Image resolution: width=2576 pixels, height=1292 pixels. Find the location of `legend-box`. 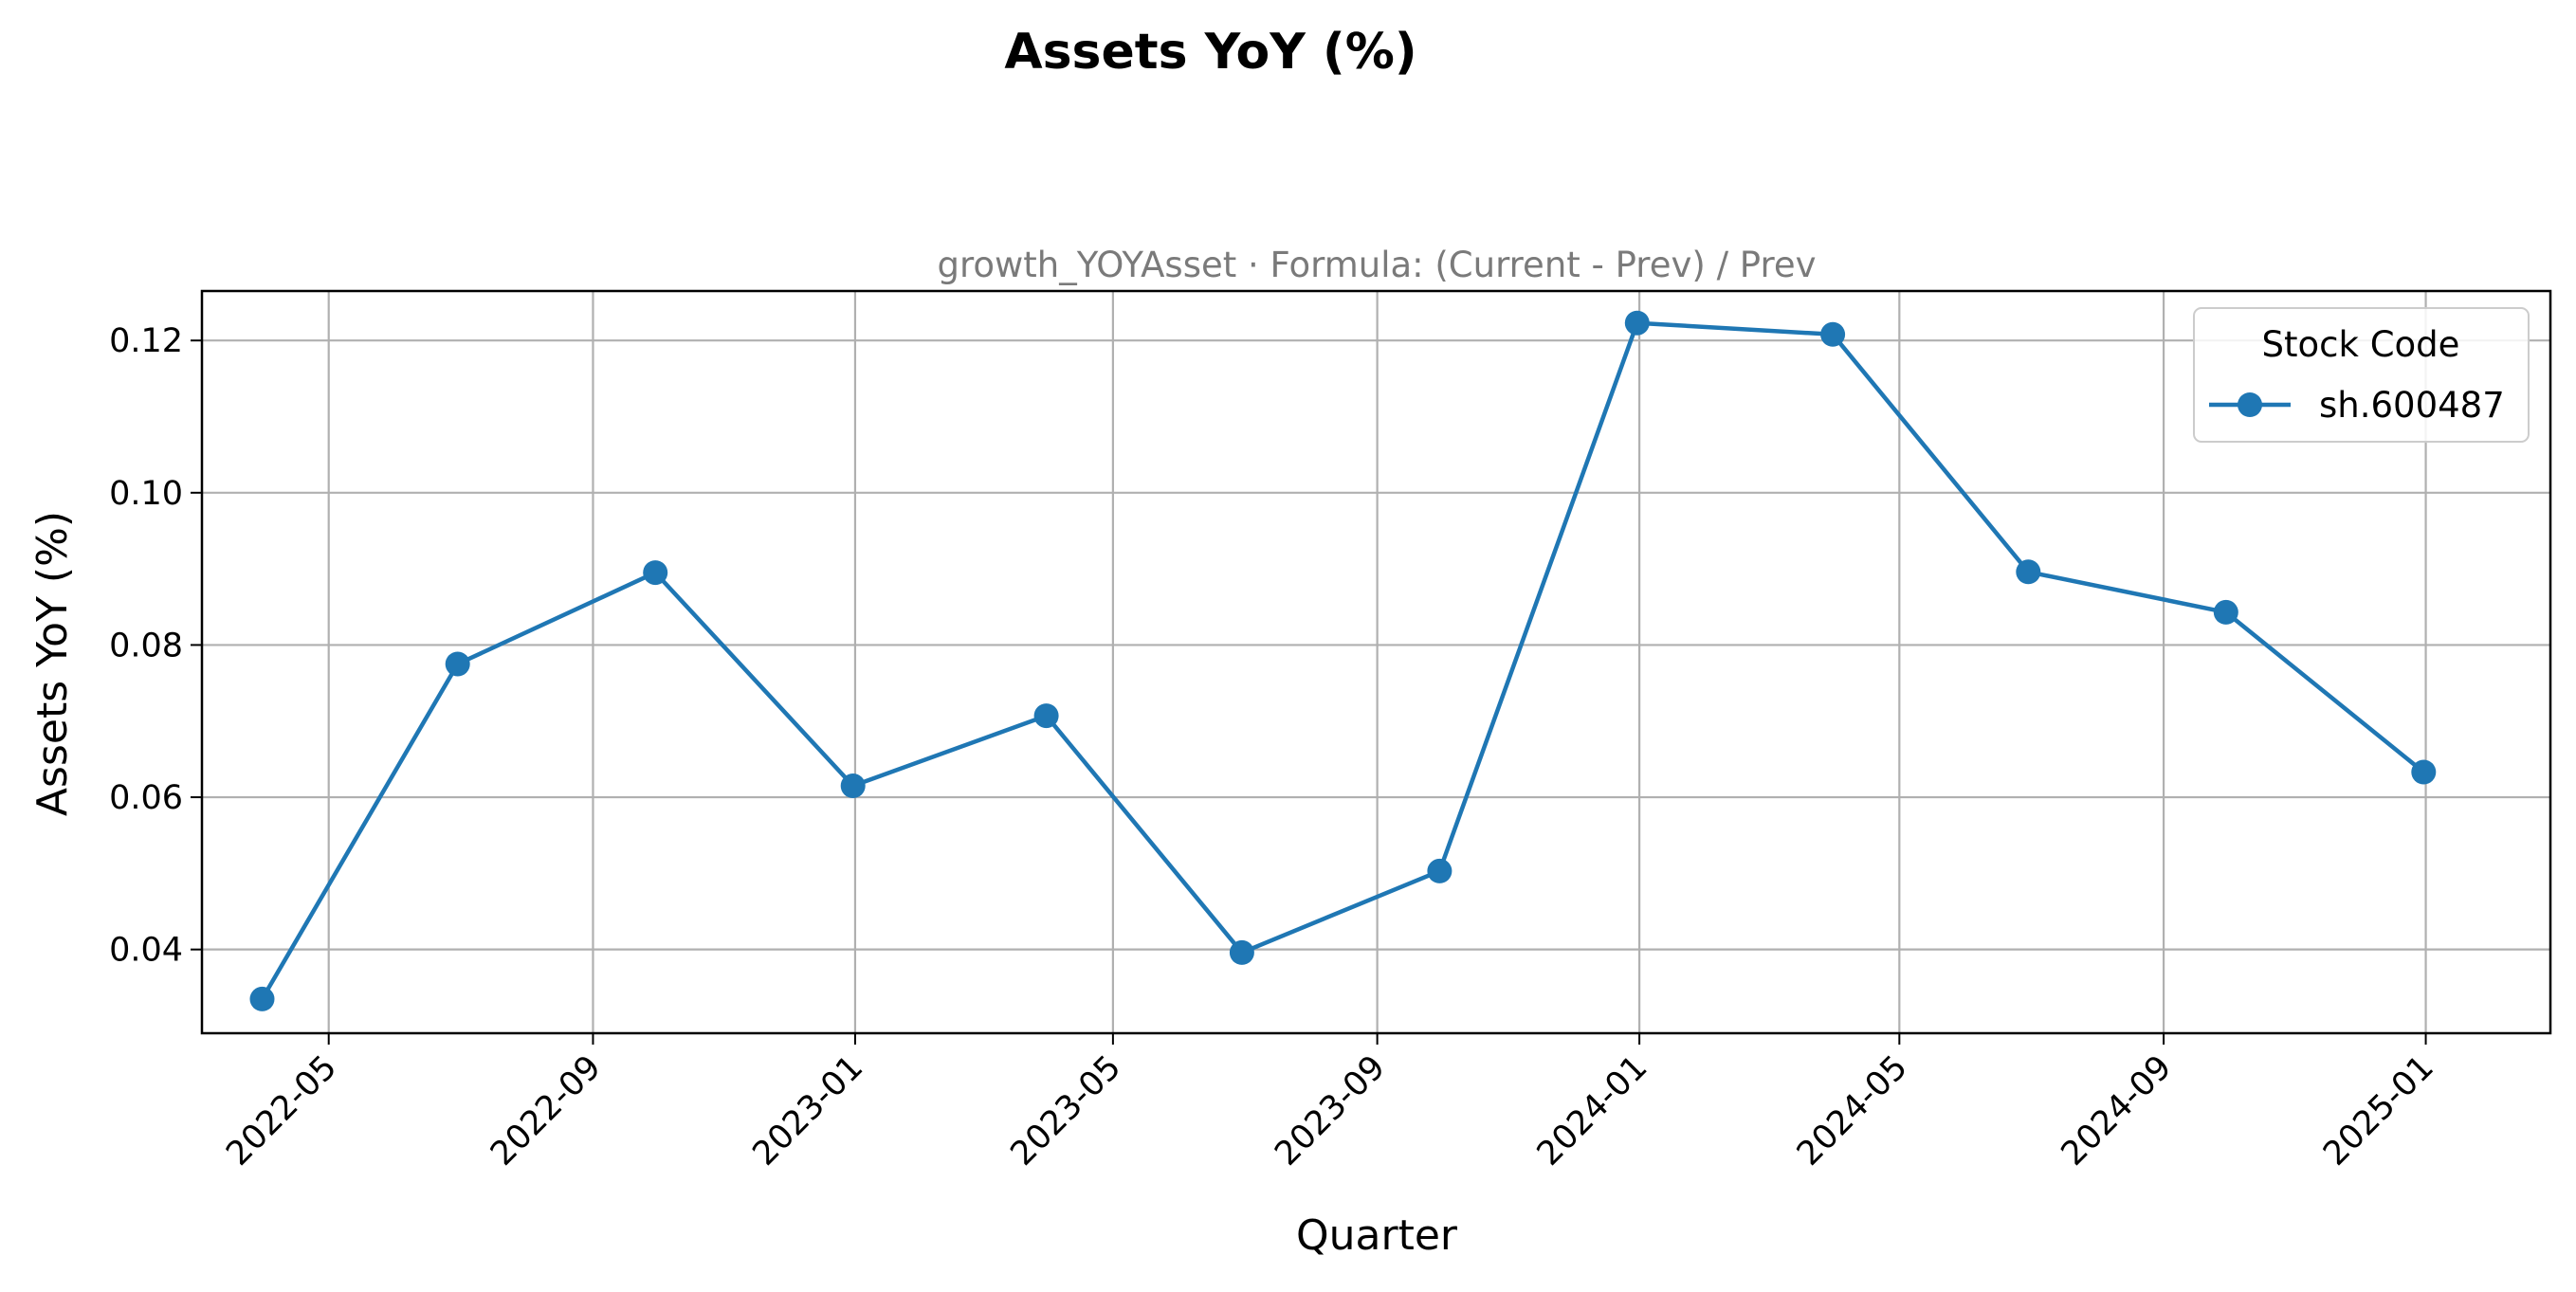

legend-box is located at coordinates (2361, 375).